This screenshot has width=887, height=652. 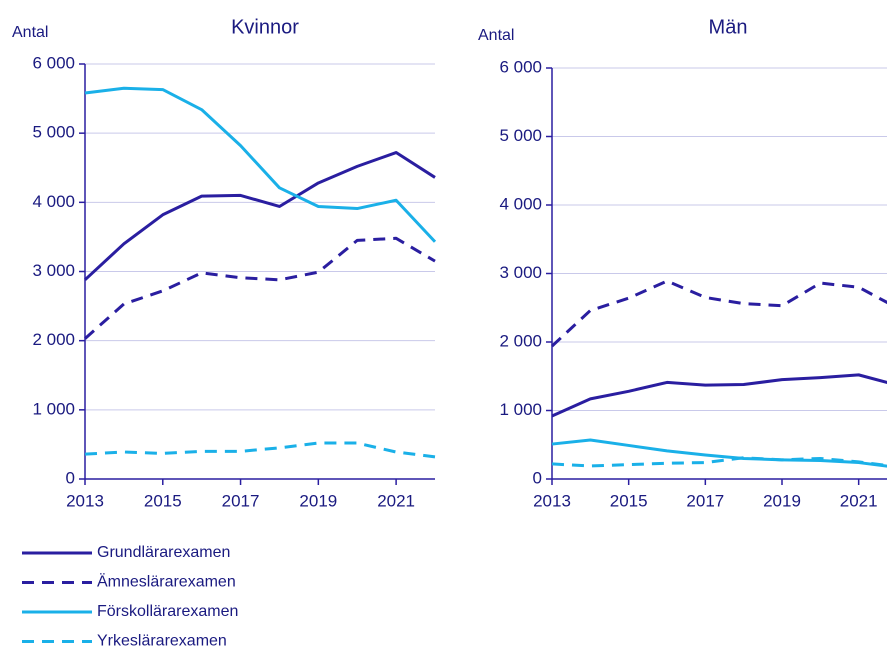 What do you see at coordinates (167, 611) in the screenshot?
I see `legend-label: Förskollärarexamen` at bounding box center [167, 611].